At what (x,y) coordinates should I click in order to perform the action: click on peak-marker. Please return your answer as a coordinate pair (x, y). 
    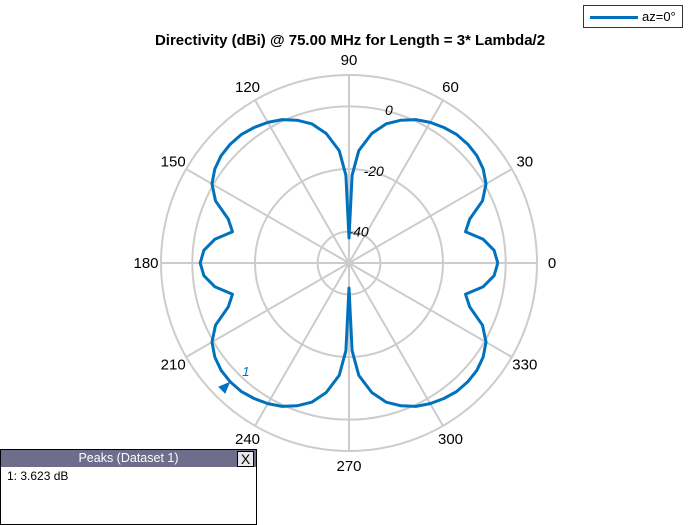
    Looking at the image, I should click on (224, 387).